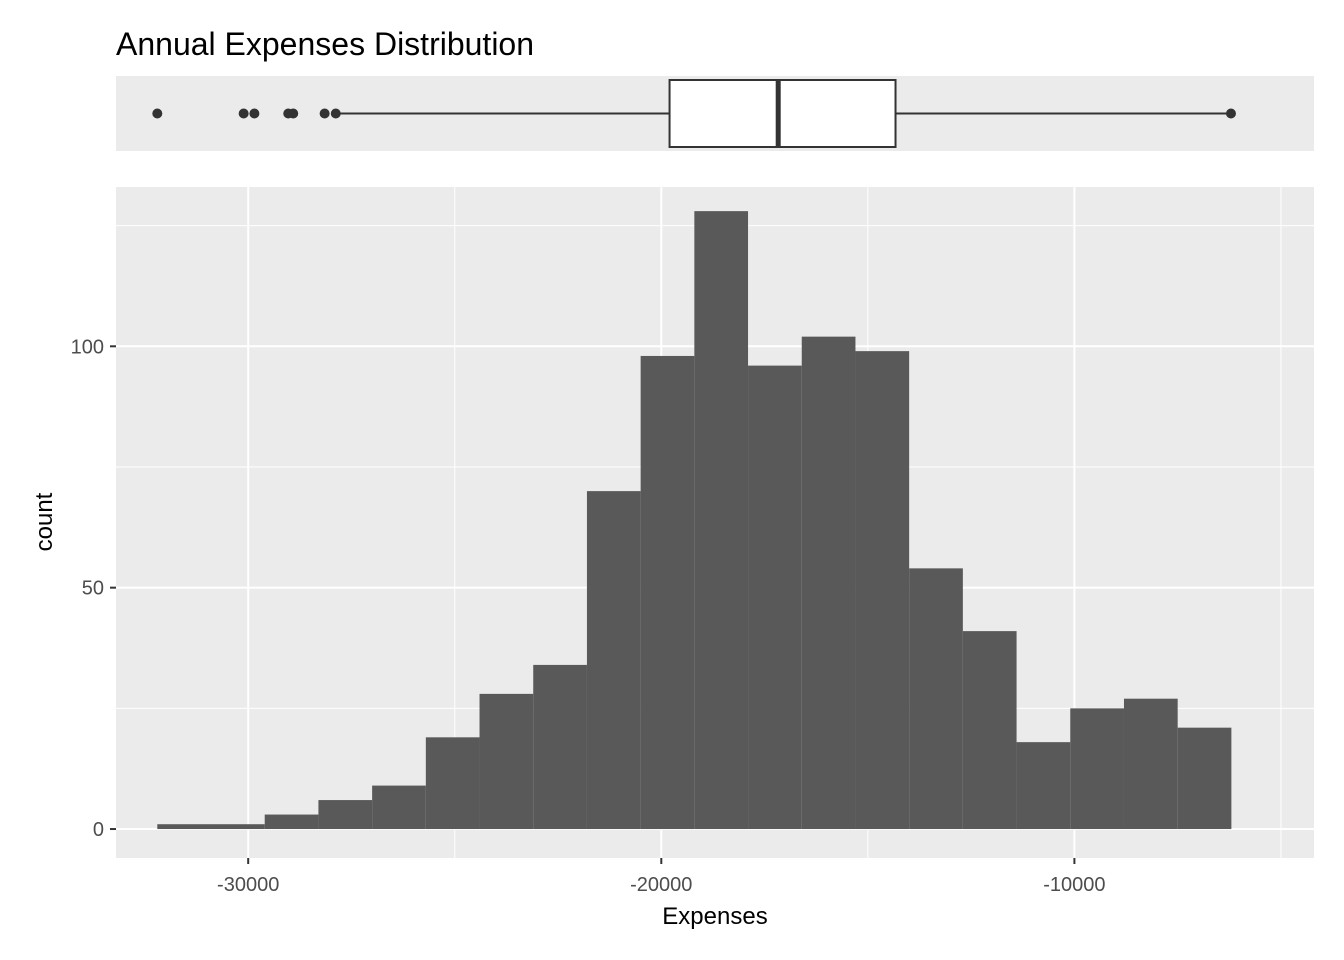 Image resolution: width=1344 pixels, height=960 pixels. What do you see at coordinates (248, 885) in the screenshot?
I see `x-tick-label: -30000` at bounding box center [248, 885].